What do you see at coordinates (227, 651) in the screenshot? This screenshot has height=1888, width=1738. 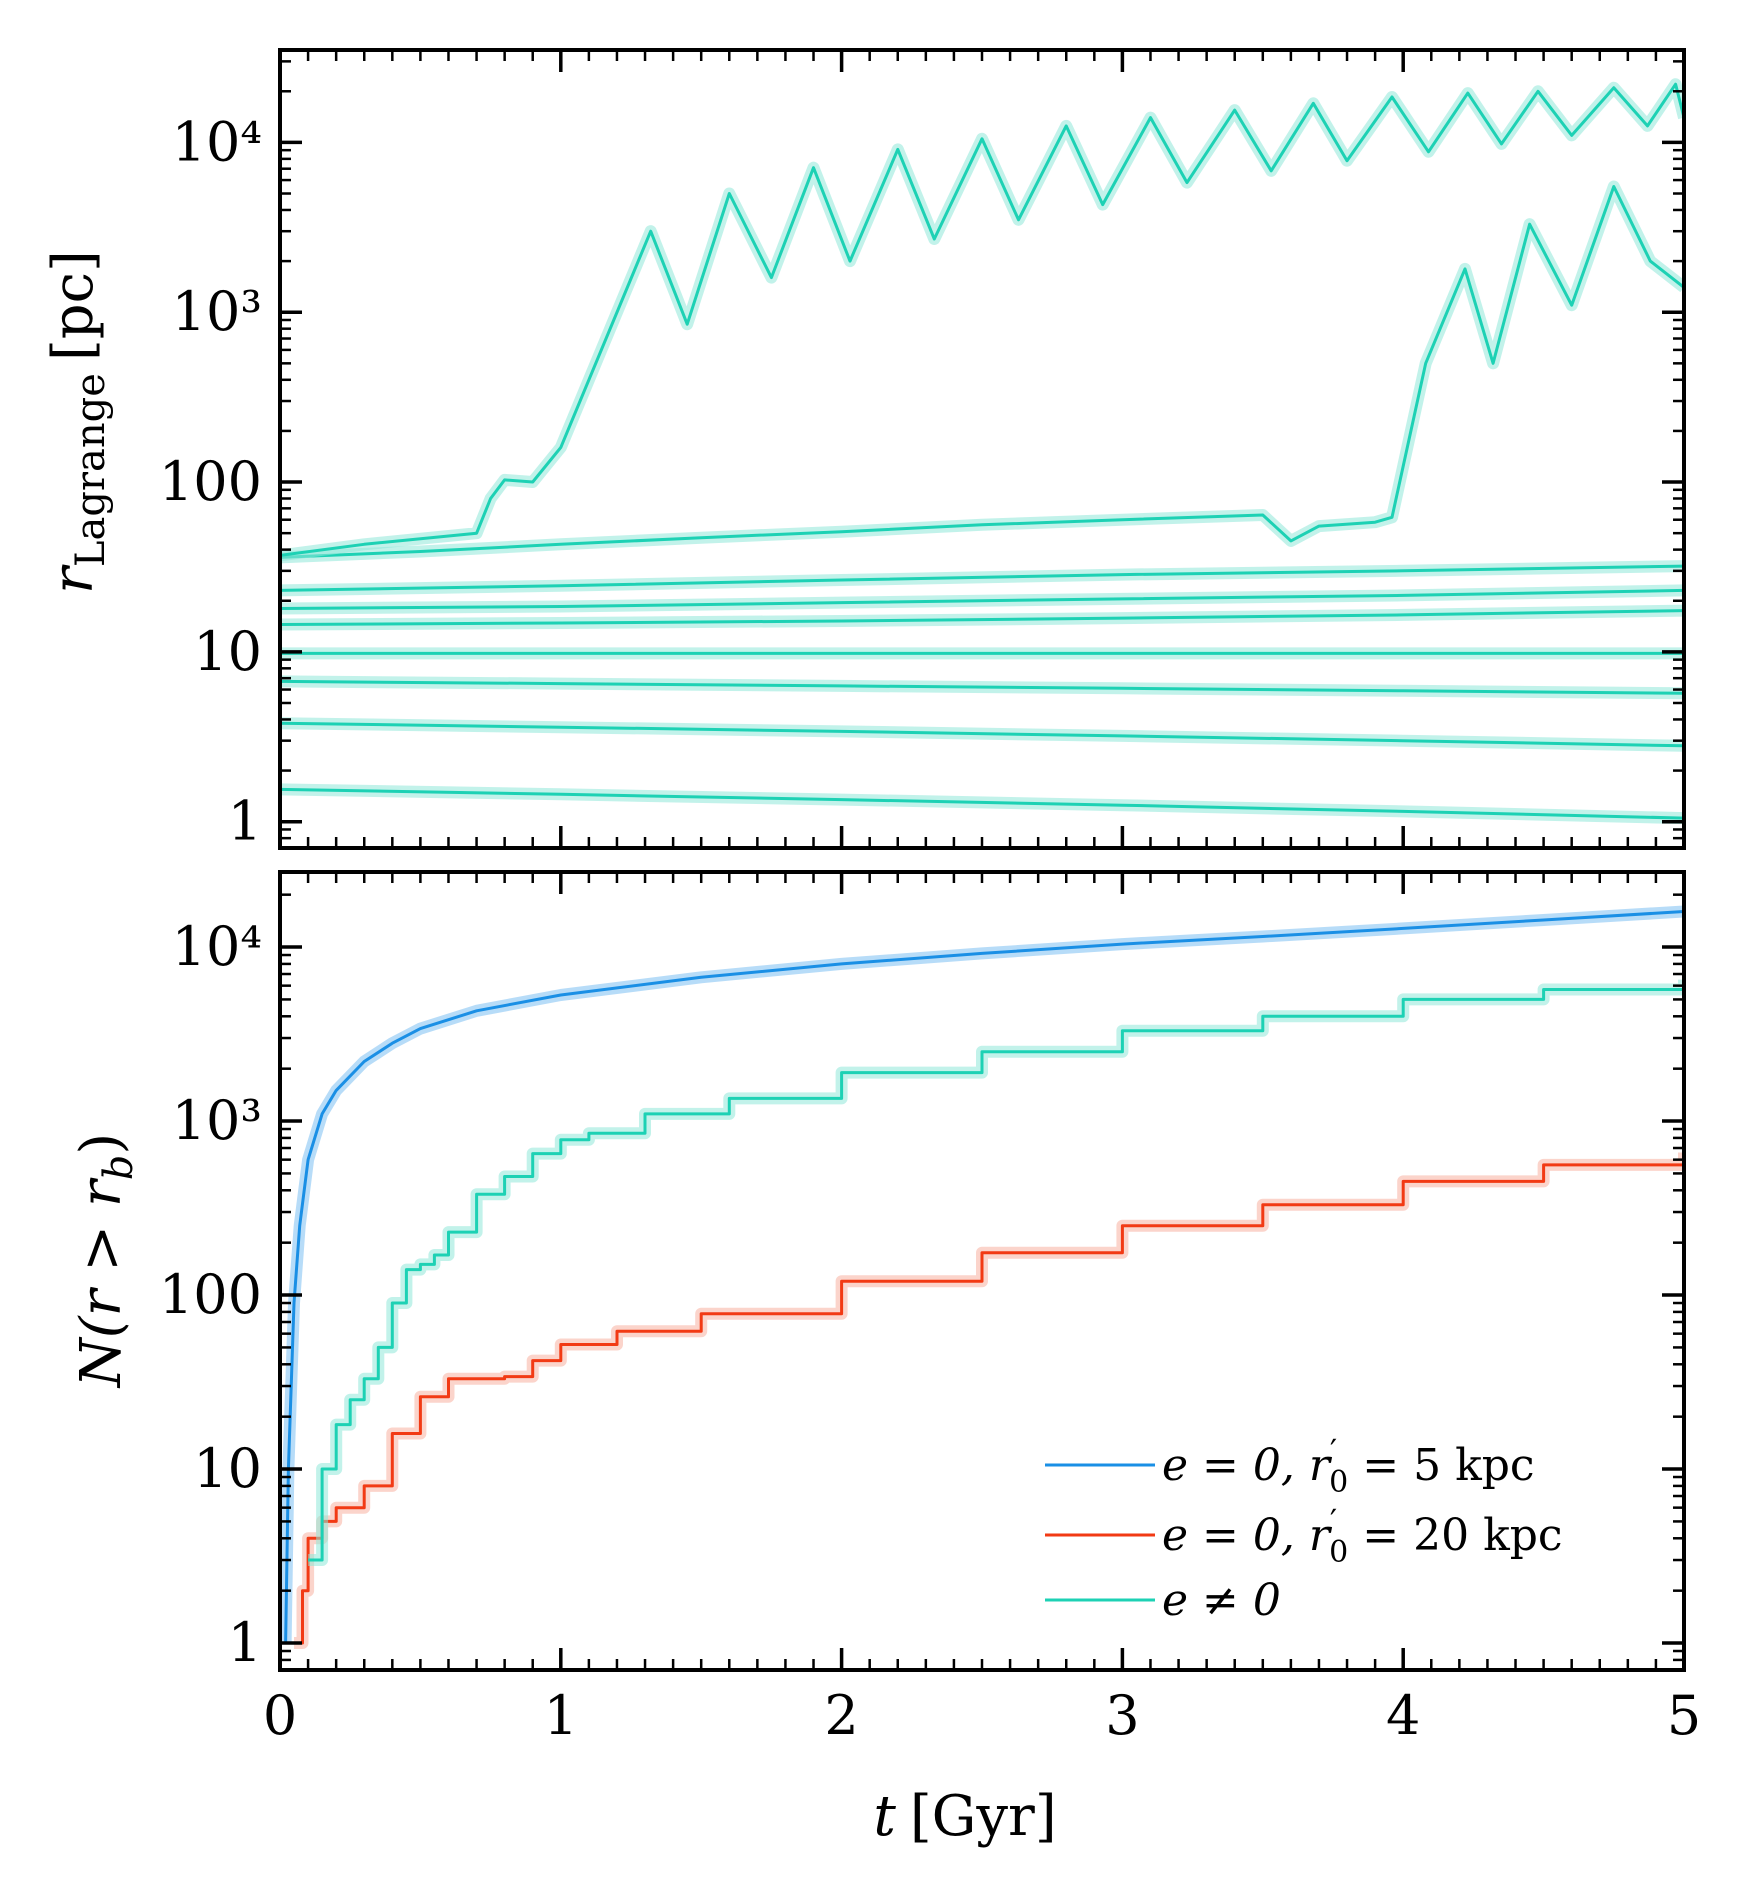 I see `top-ytick-label: 10` at bounding box center [227, 651].